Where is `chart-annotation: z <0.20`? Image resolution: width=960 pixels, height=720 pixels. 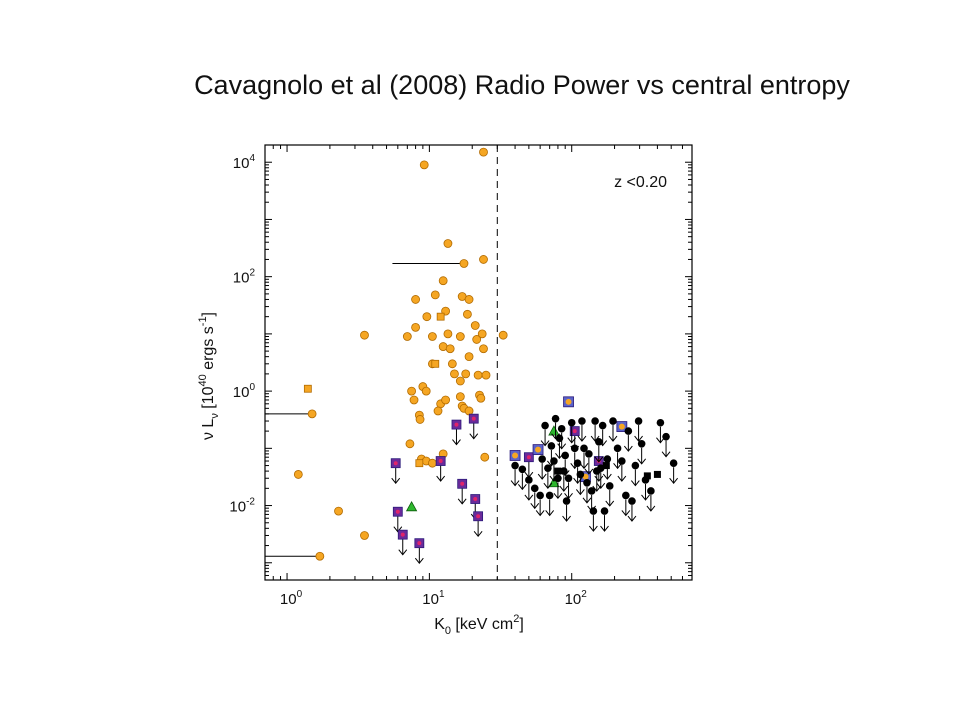 chart-annotation: z <0.20 is located at coordinates (640, 182).